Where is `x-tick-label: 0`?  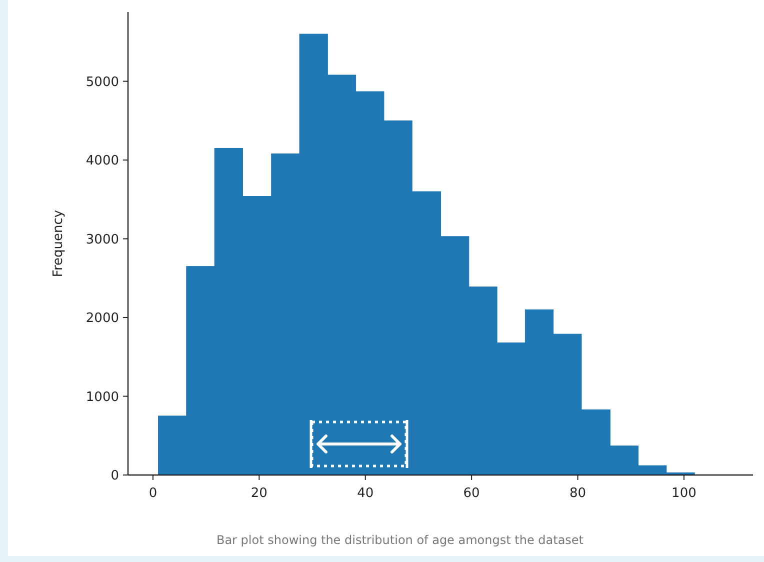 x-tick-label: 0 is located at coordinates (153, 493).